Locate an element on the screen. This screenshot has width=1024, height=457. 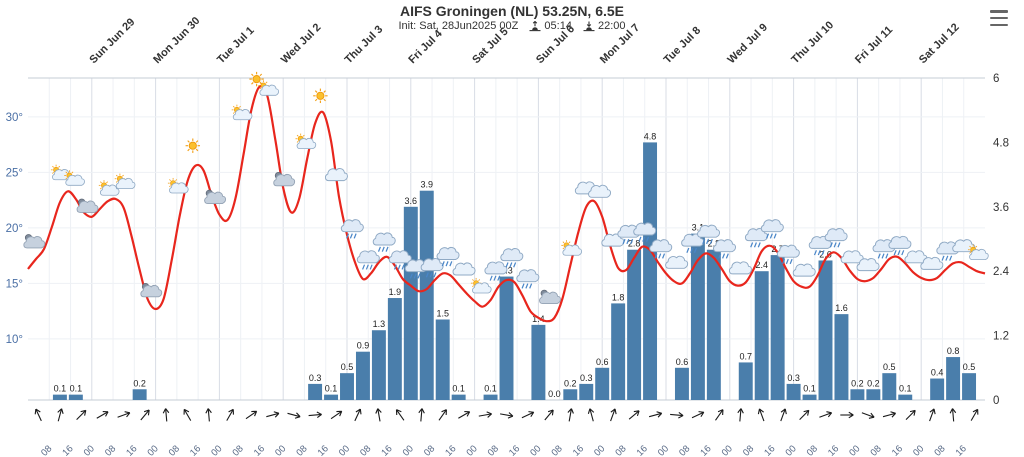
init-label: Init: Sat, 28Jun2025 00Z is located at coordinates (458, 26).